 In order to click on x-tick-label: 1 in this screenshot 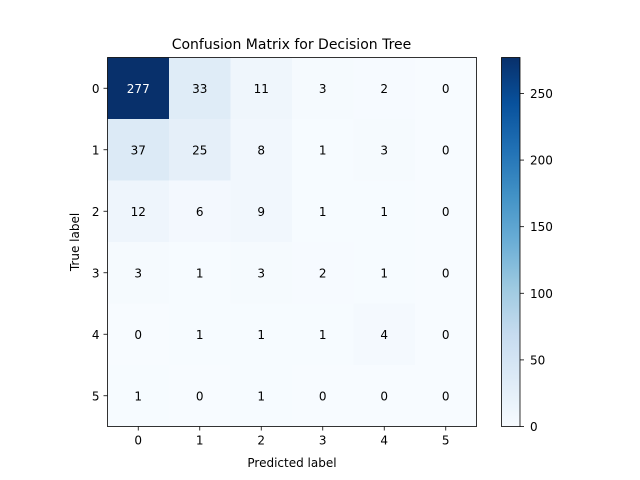, I will do `click(200, 441)`.